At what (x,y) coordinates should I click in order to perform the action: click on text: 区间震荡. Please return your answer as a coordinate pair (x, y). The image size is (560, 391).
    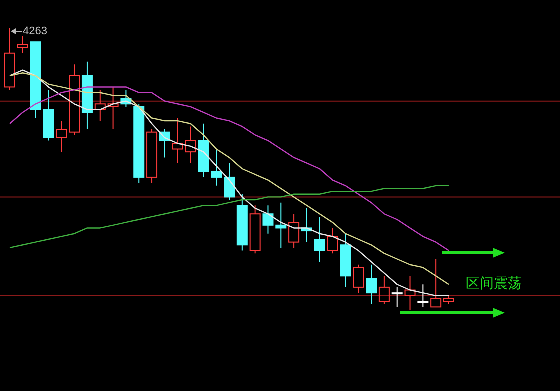
    Looking at the image, I should click on (494, 283).